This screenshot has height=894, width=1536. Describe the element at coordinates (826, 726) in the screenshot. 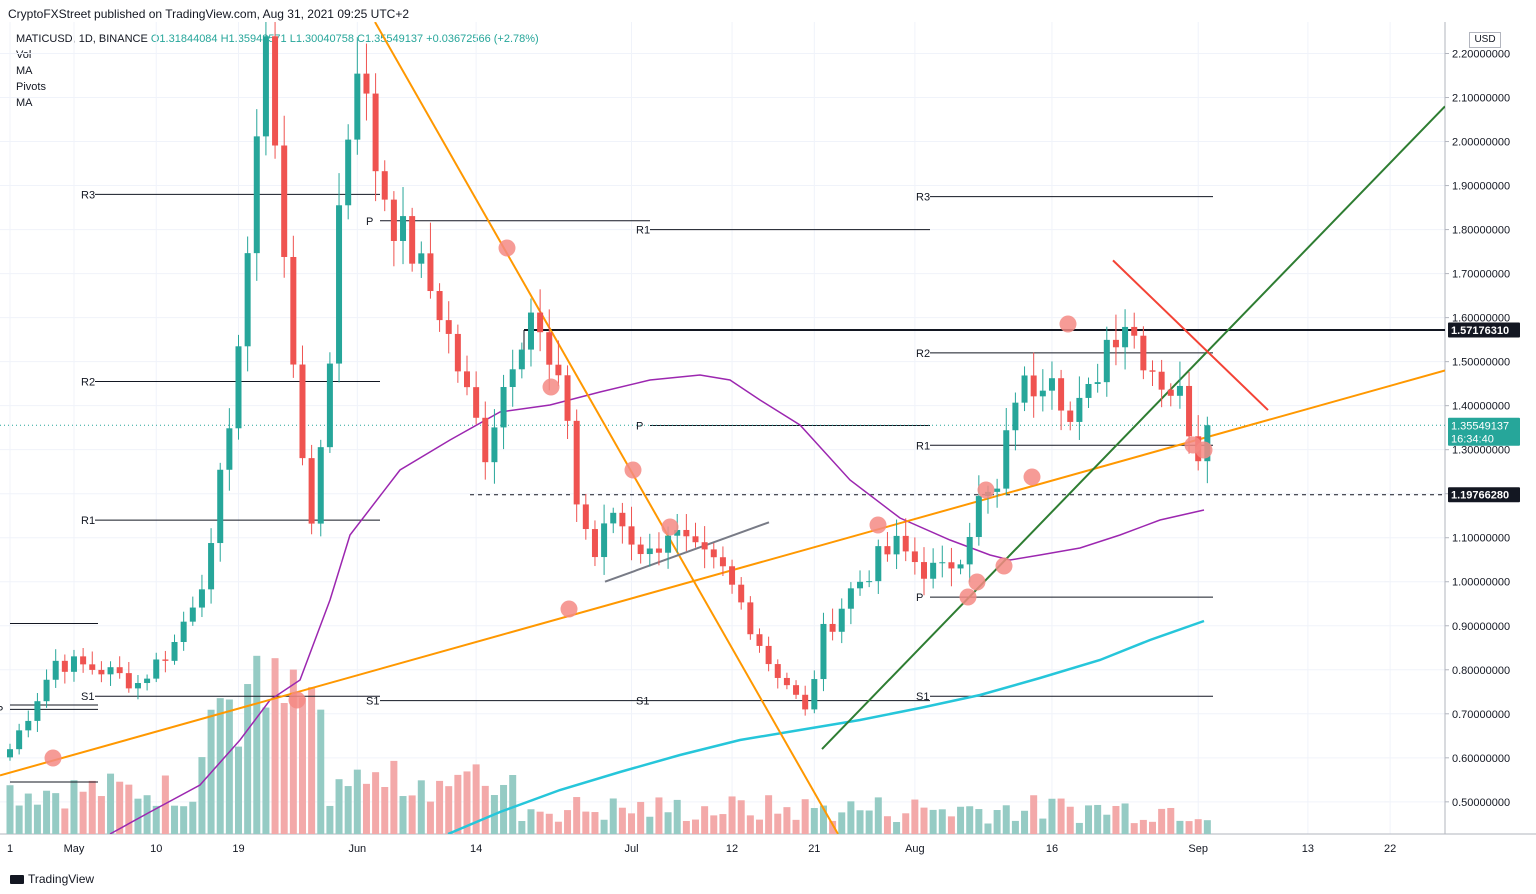

I see `ma200-line` at that location.